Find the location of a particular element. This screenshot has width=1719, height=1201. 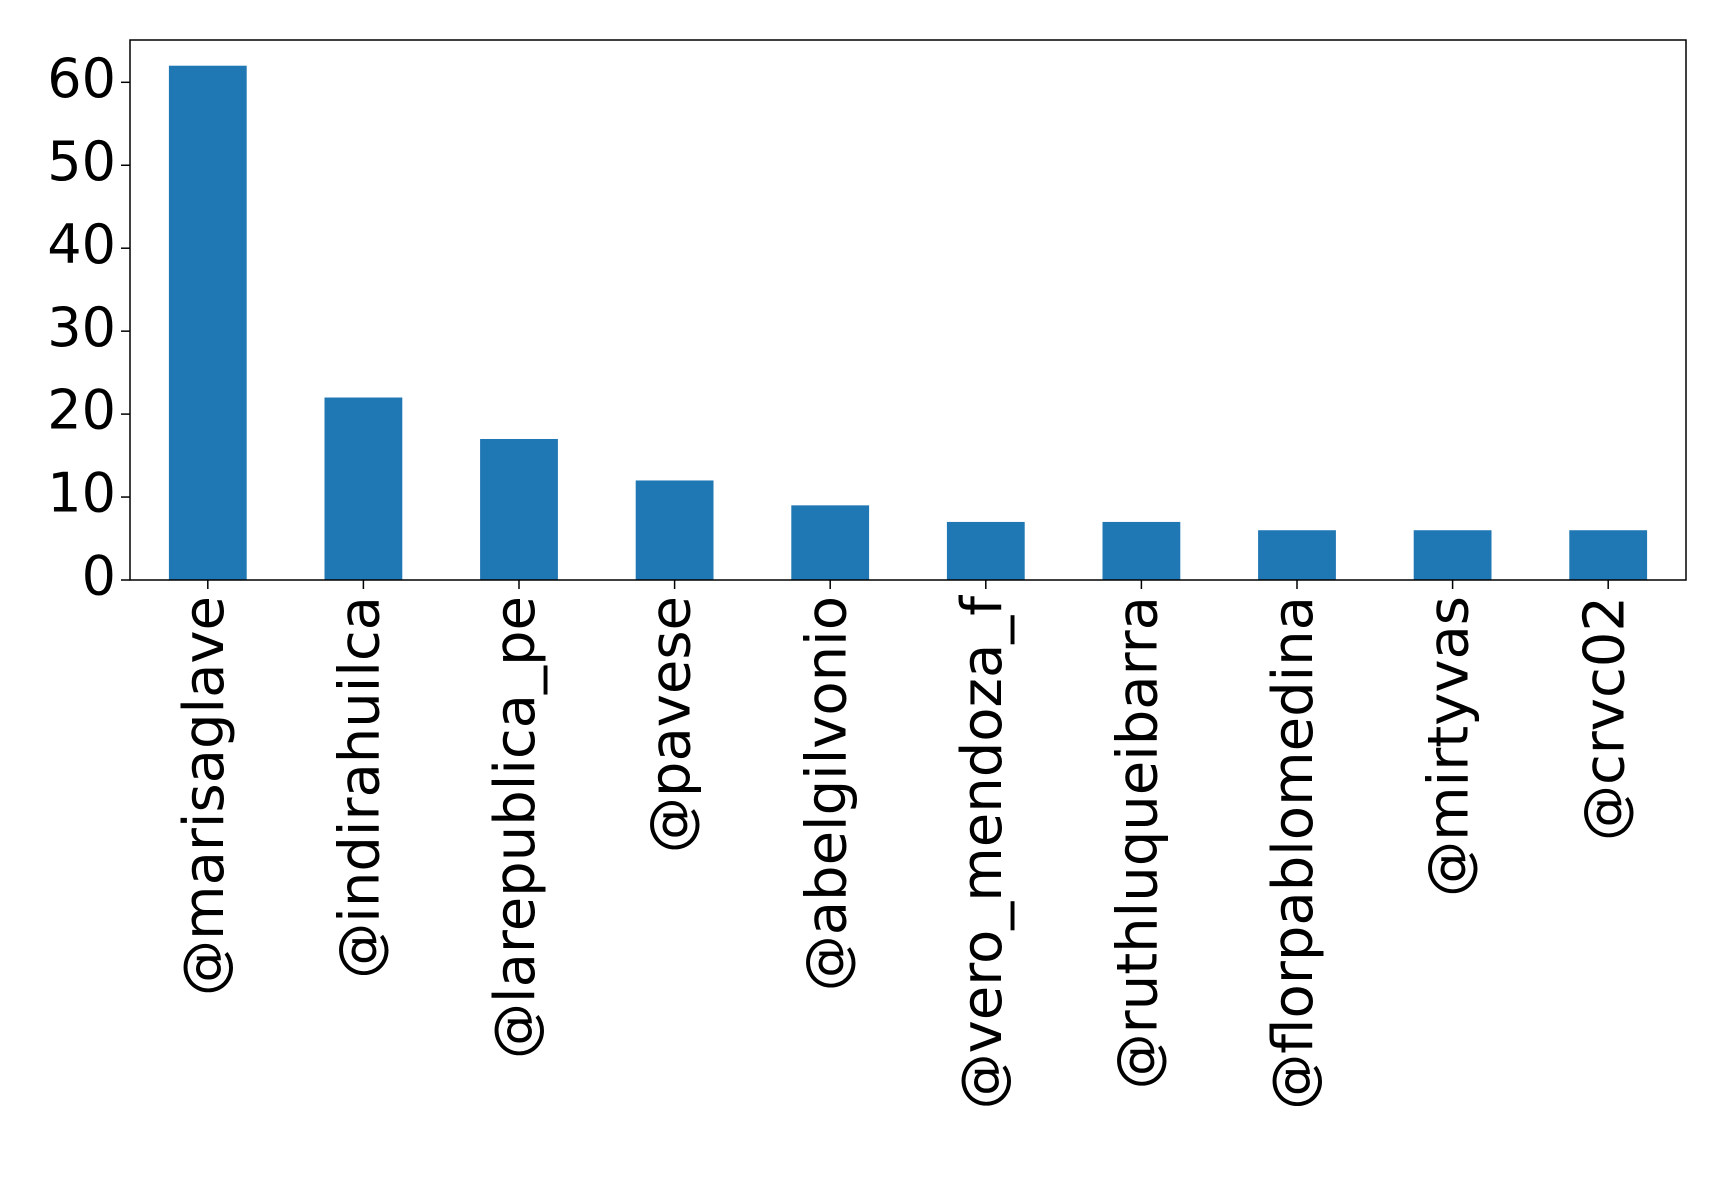

y-tick-label: 20 is located at coordinates (81, 410).